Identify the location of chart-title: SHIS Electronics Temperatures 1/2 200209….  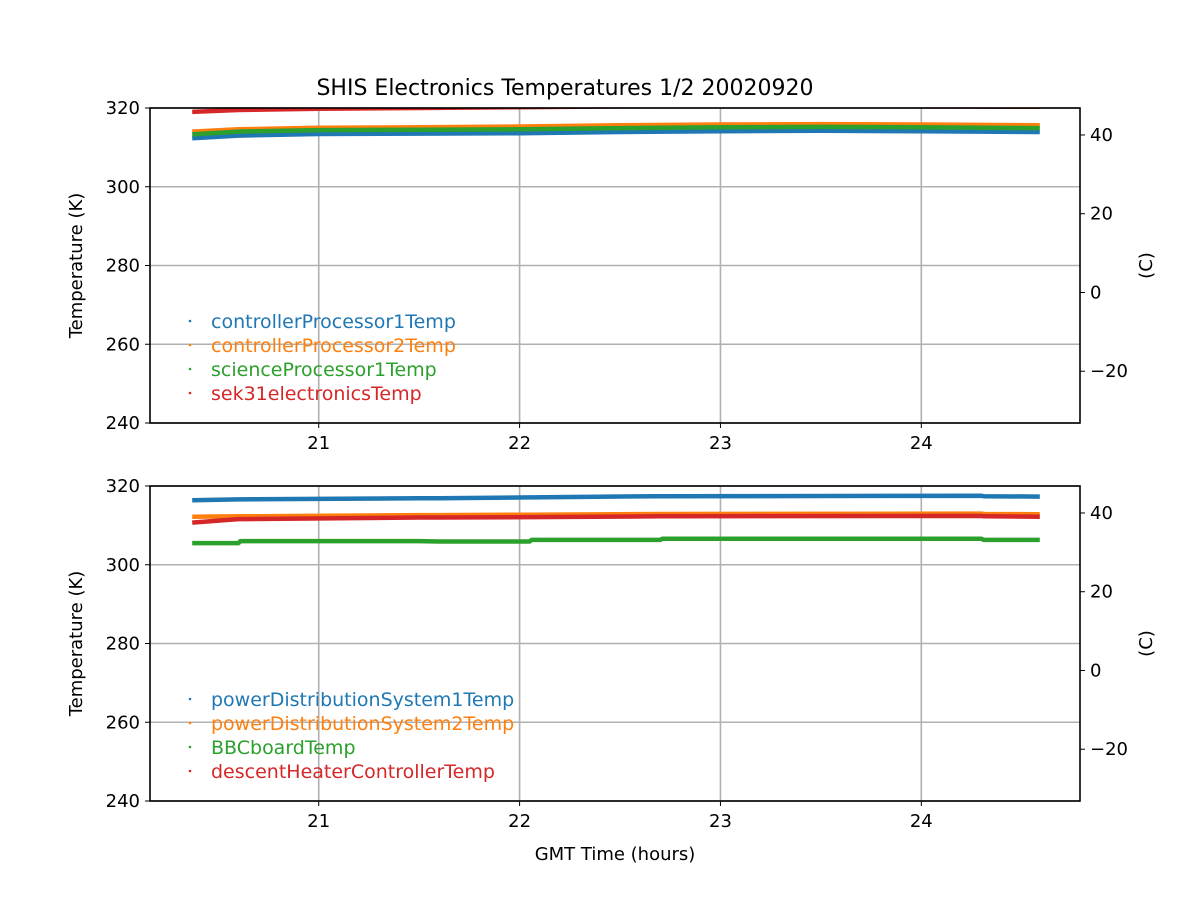
(564, 88).